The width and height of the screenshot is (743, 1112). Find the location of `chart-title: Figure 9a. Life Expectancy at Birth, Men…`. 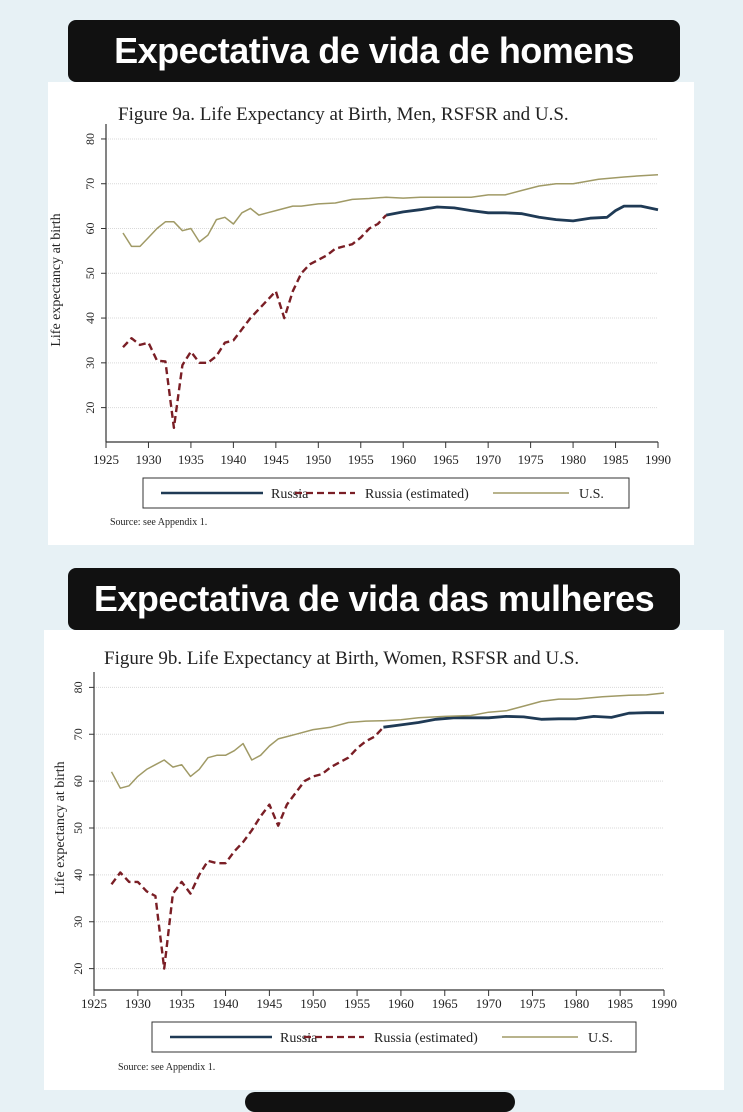

chart-title: Figure 9a. Life Expectancy at Birth, Men… is located at coordinates (343, 114).